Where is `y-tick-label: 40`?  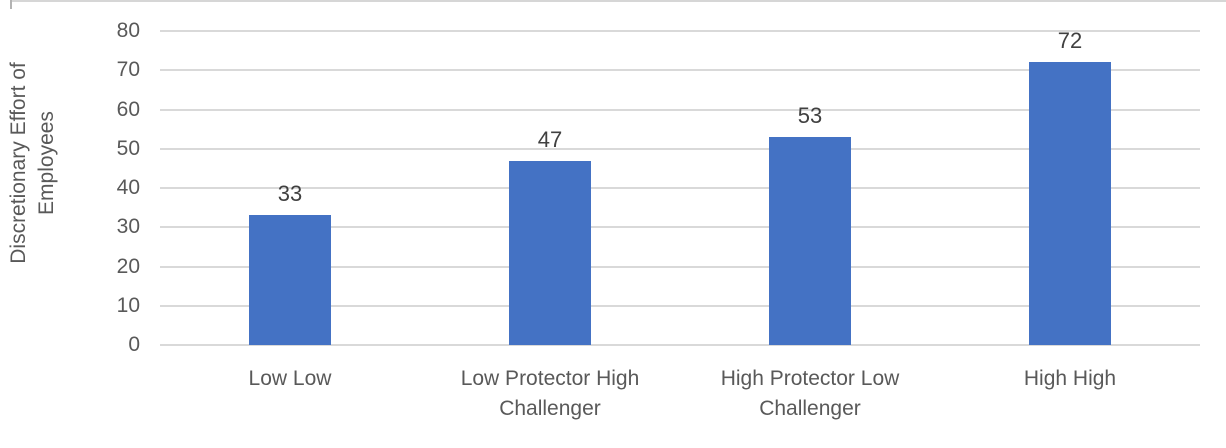
y-tick-label: 40 is located at coordinates (128, 187).